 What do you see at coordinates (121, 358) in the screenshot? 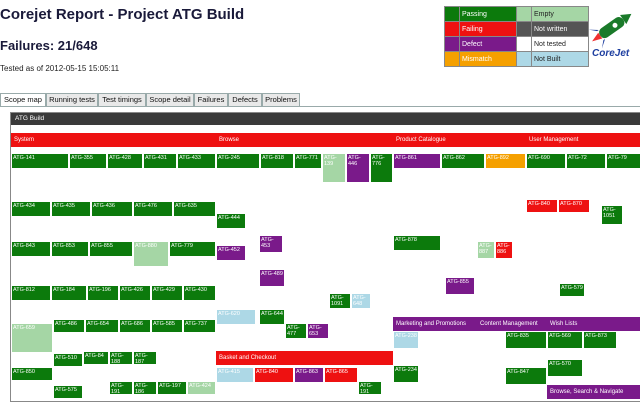
I see `scope-cell: ATG-188` at bounding box center [121, 358].